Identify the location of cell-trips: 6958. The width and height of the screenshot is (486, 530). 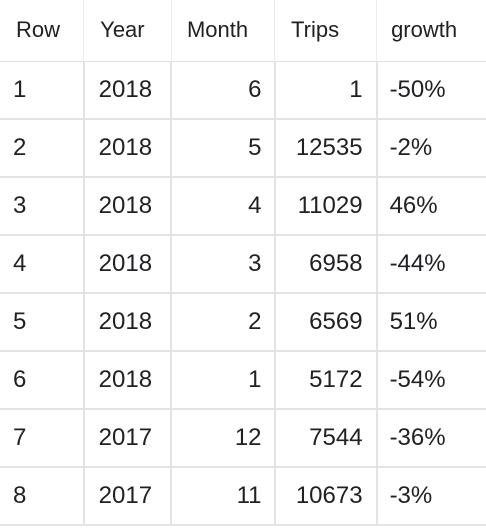
(326, 264).